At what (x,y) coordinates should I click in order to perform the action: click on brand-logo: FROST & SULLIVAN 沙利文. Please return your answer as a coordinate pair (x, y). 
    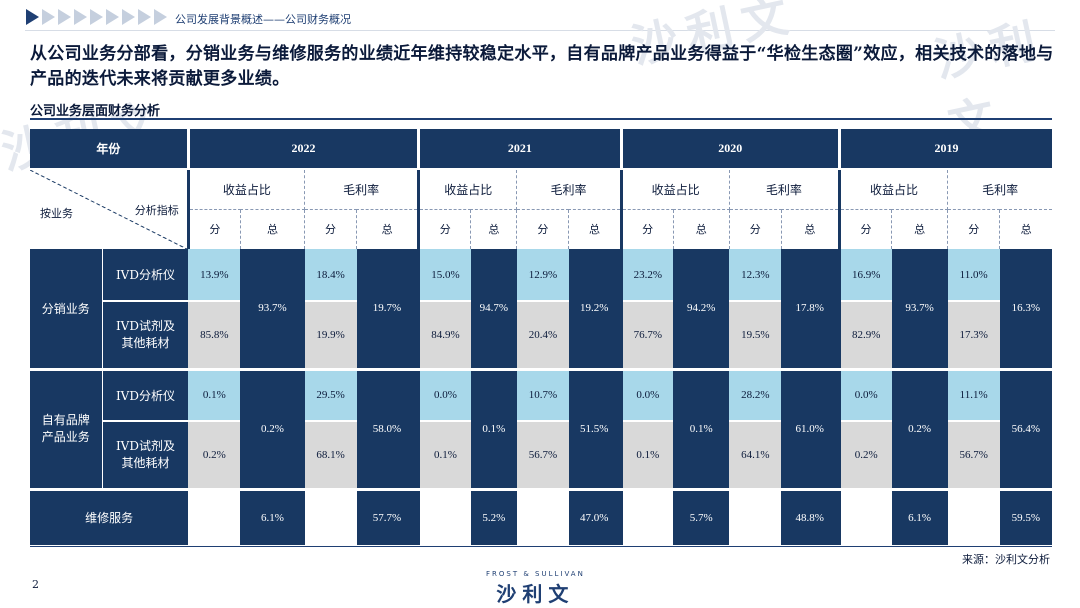
    Looking at the image, I should click on (535, 588).